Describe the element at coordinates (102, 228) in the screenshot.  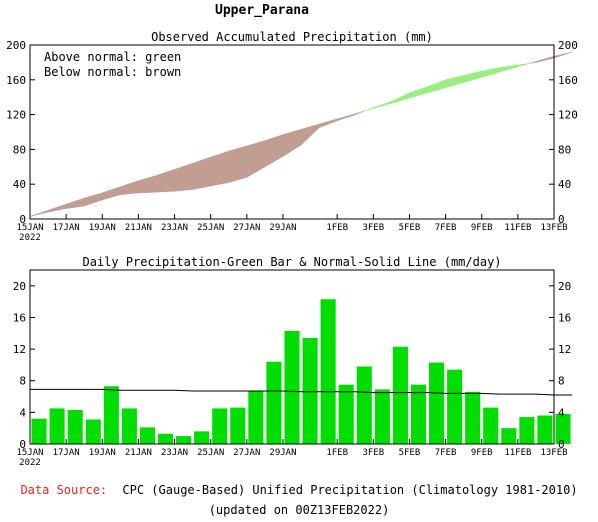
I see `acc-xtick-label: 19JAN` at that location.